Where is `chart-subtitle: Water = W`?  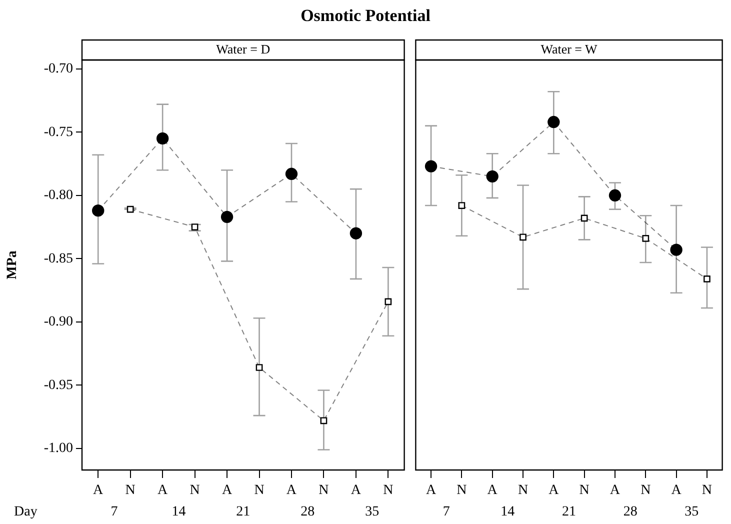
chart-subtitle: Water = W is located at coordinates (569, 48).